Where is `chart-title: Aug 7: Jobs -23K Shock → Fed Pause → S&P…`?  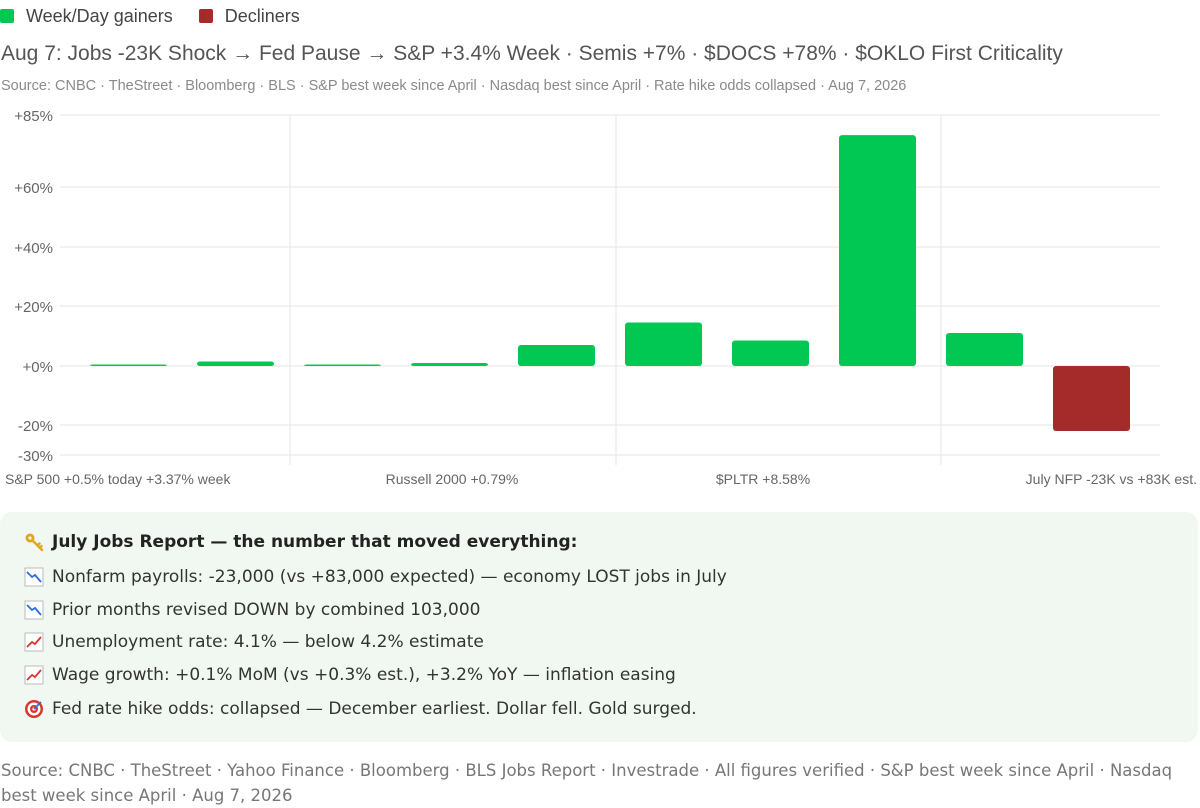
chart-title: Aug 7: Jobs -23K Shock → Fed Pause → S&P… is located at coordinates (532, 53).